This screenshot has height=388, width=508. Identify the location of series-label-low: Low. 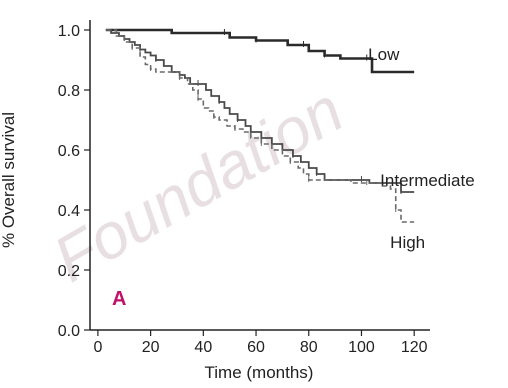
(384, 54).